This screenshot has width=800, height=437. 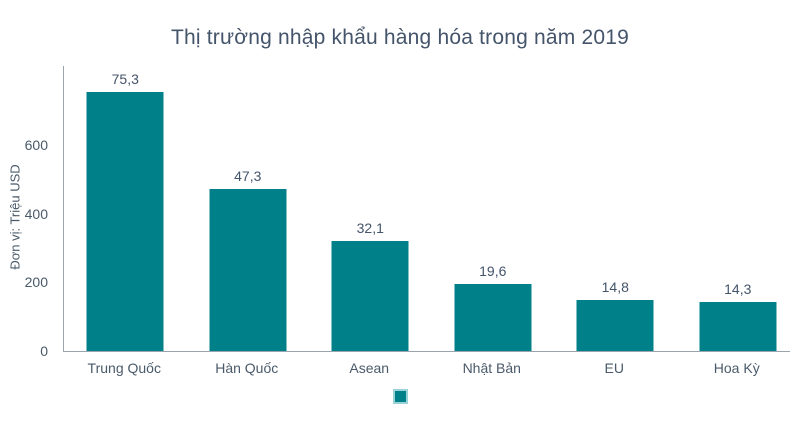 I want to click on legend, so click(x=400, y=396).